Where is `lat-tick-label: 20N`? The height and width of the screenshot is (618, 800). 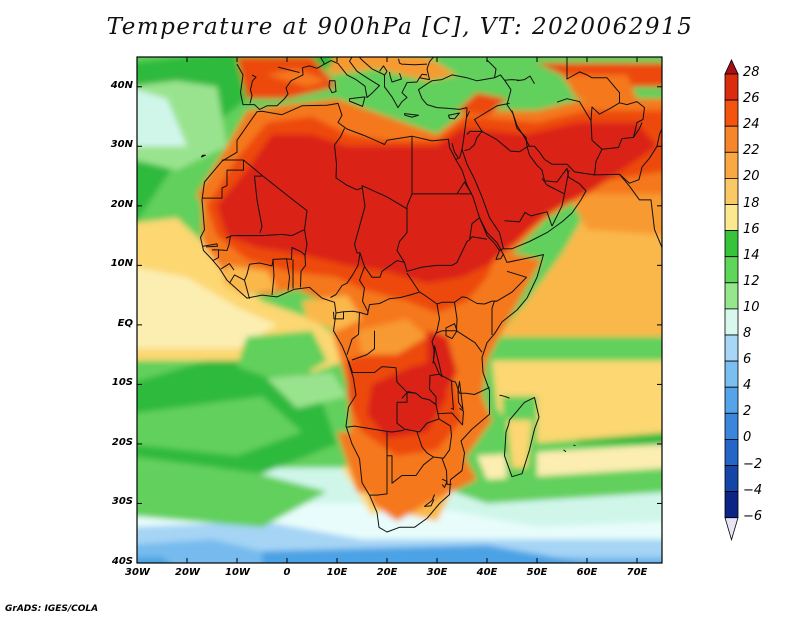 lat-tick-label: 20N is located at coordinates (121, 204).